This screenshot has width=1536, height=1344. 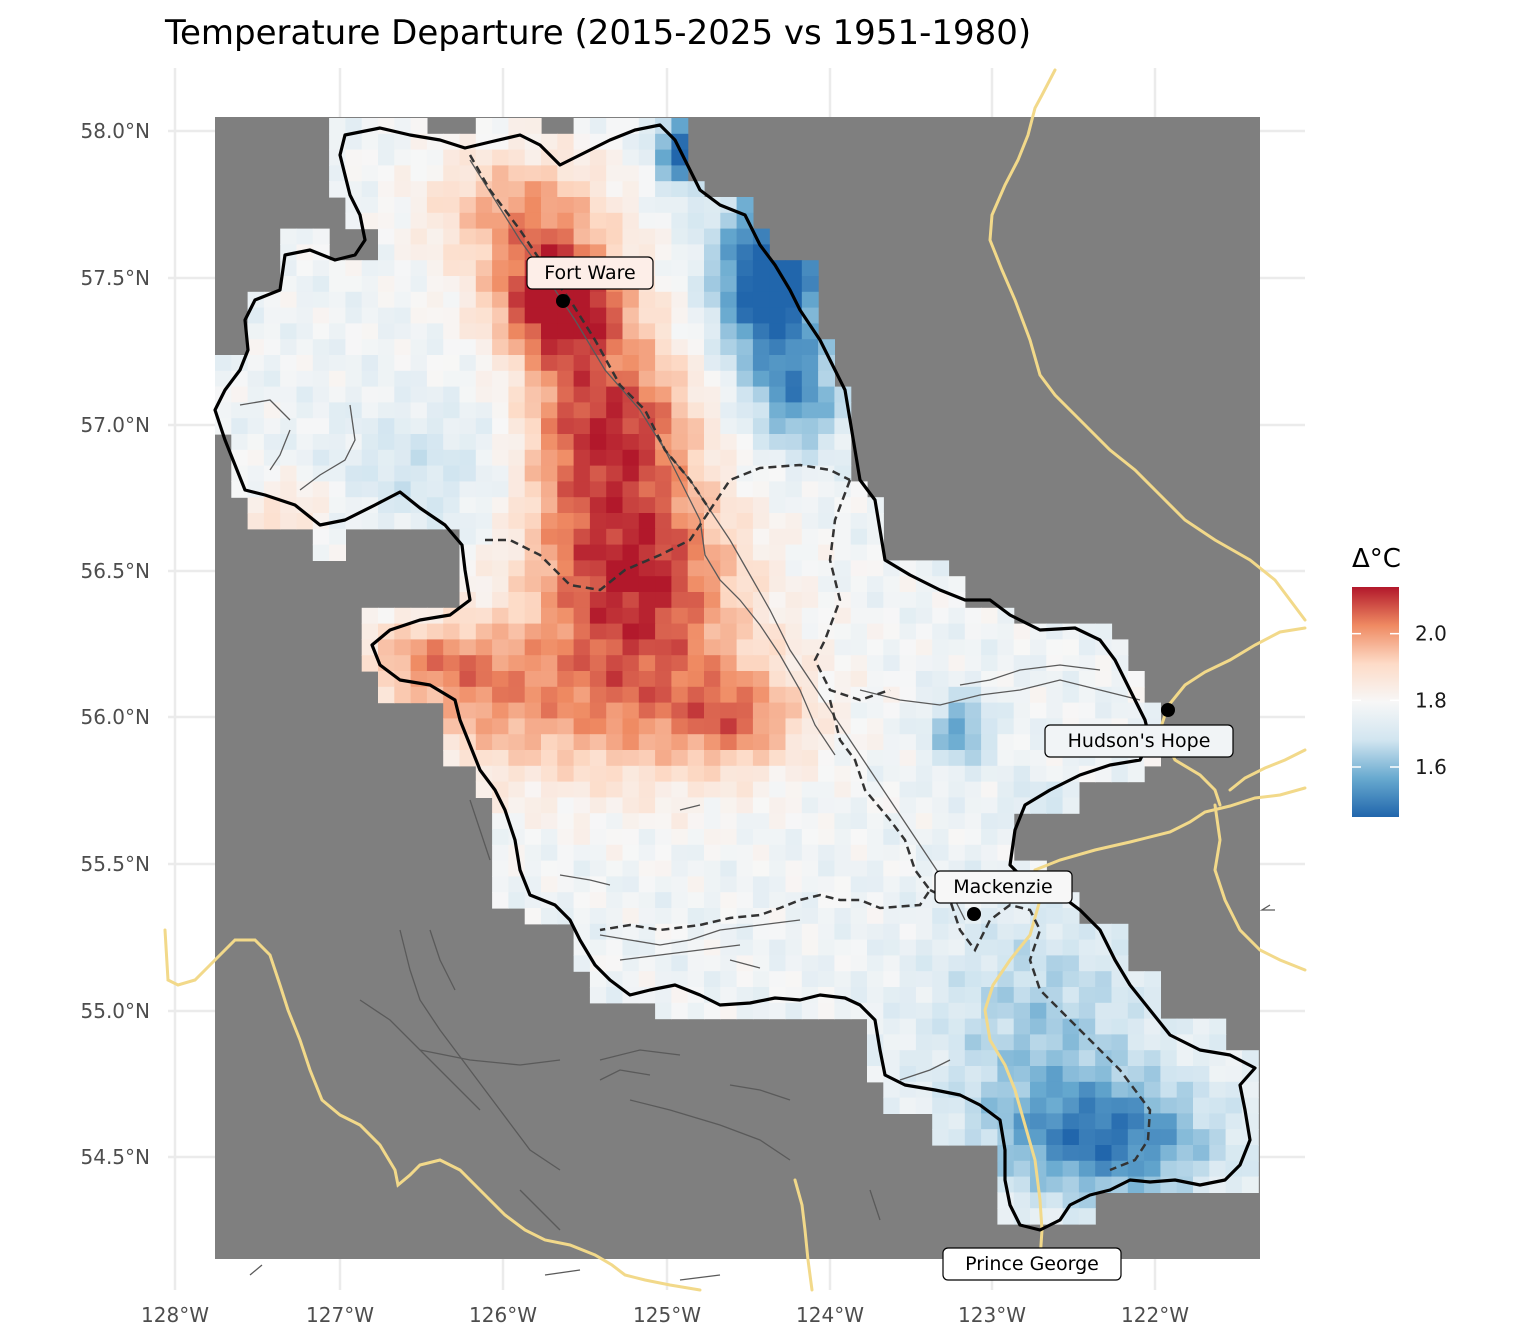 I want to click on city-prince-george: Prince George, so click(x=1032, y=1264).